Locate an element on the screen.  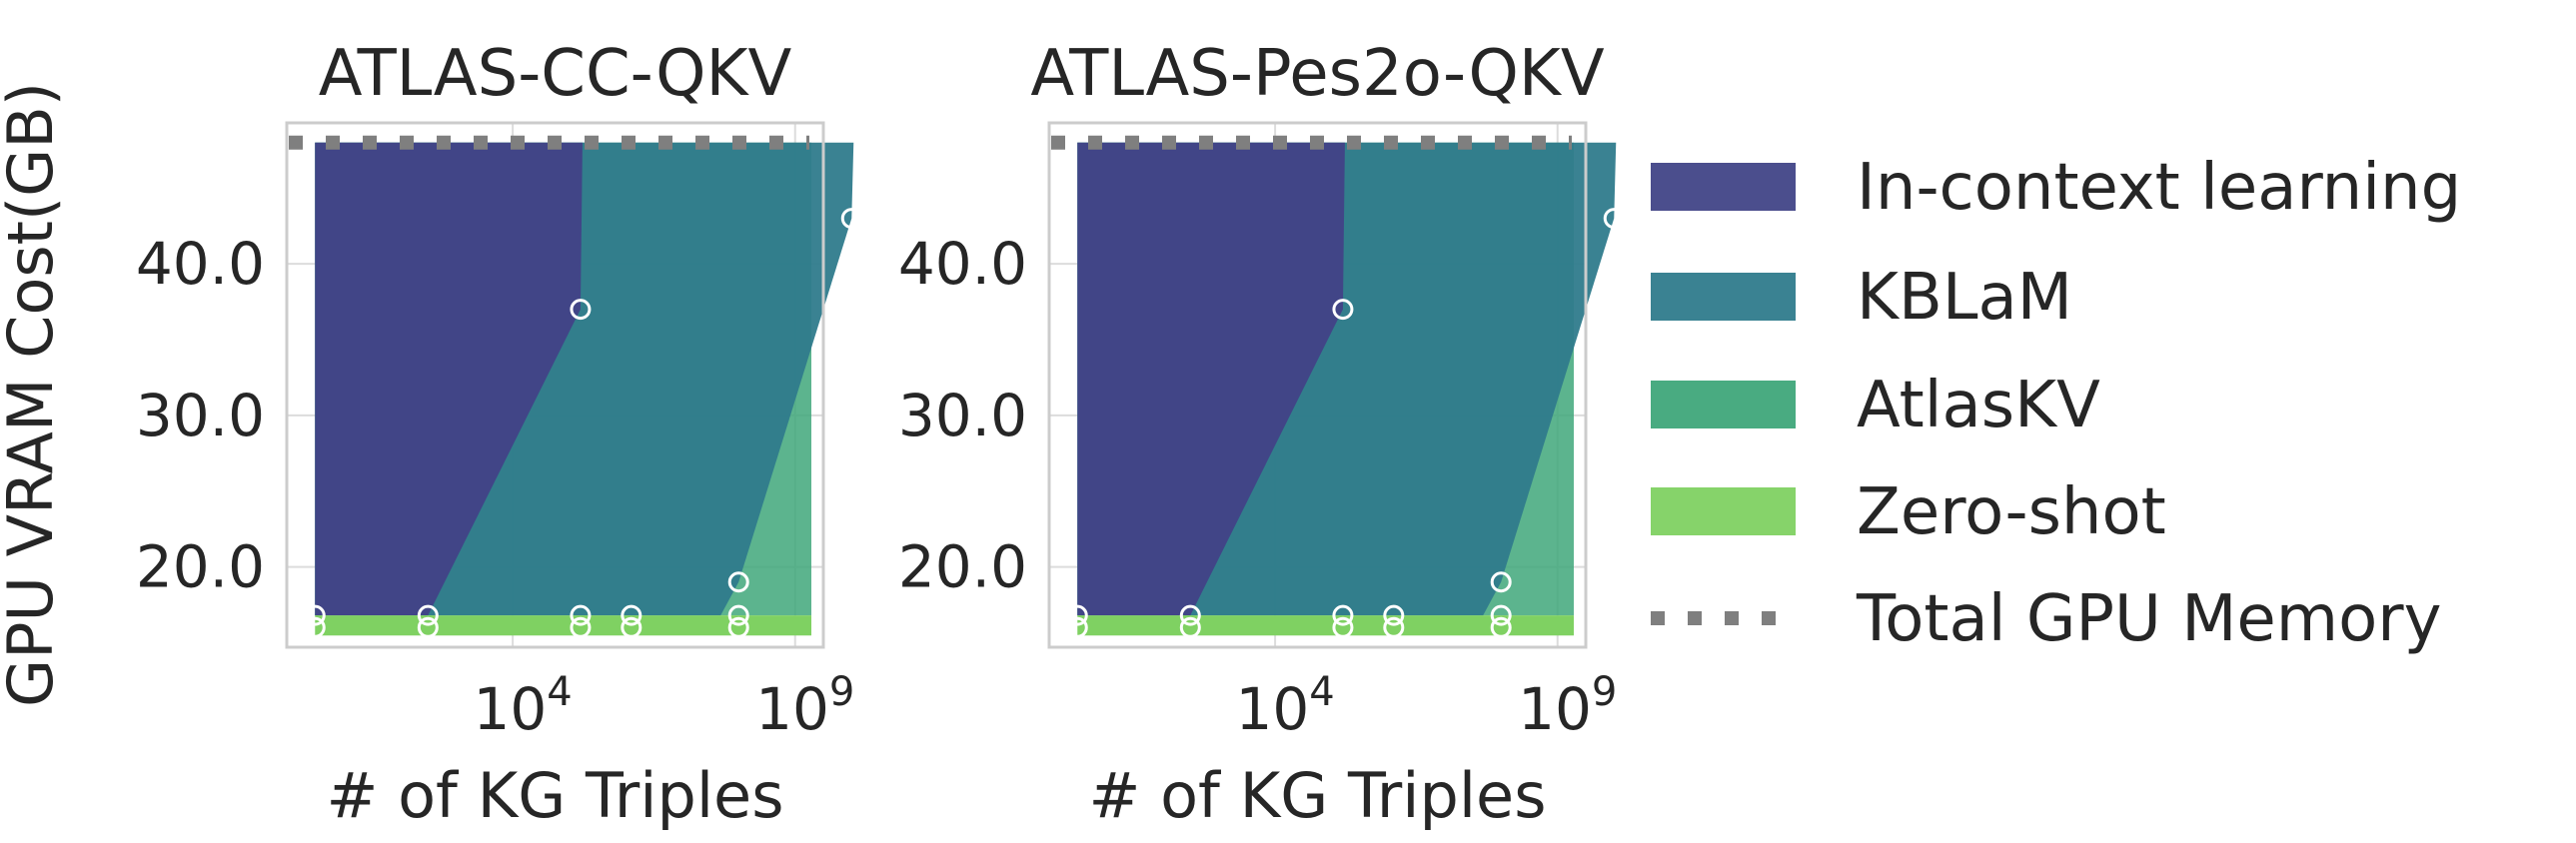
legend-label: In-context learning is located at coordinates (2159, 188).